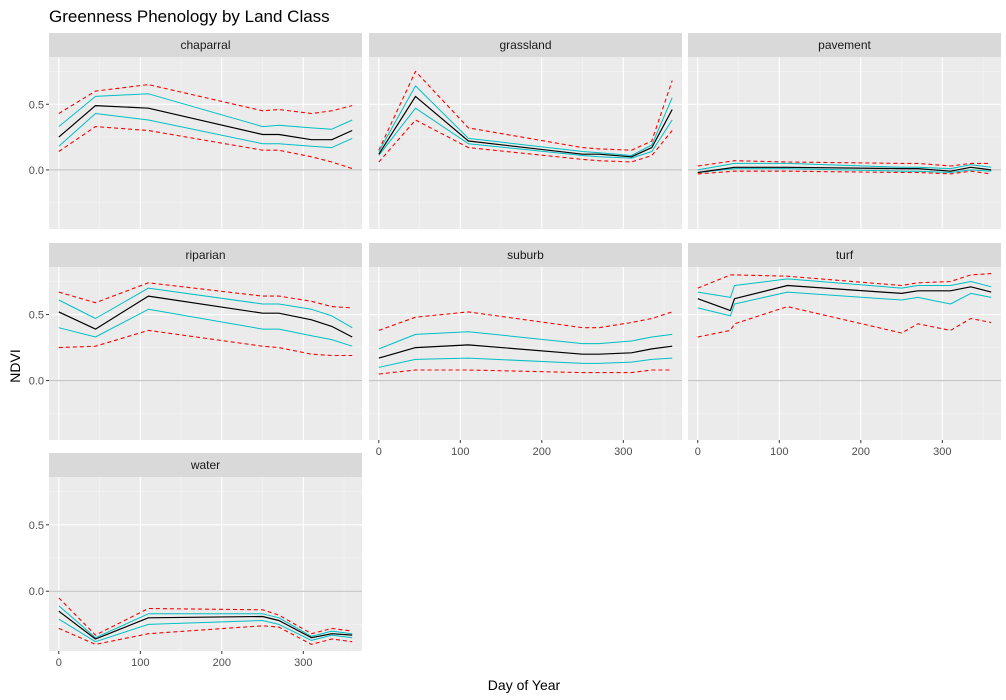 The width and height of the screenshot is (1006, 700). What do you see at coordinates (15, 365) in the screenshot?
I see `y-axis-title: NDVI` at bounding box center [15, 365].